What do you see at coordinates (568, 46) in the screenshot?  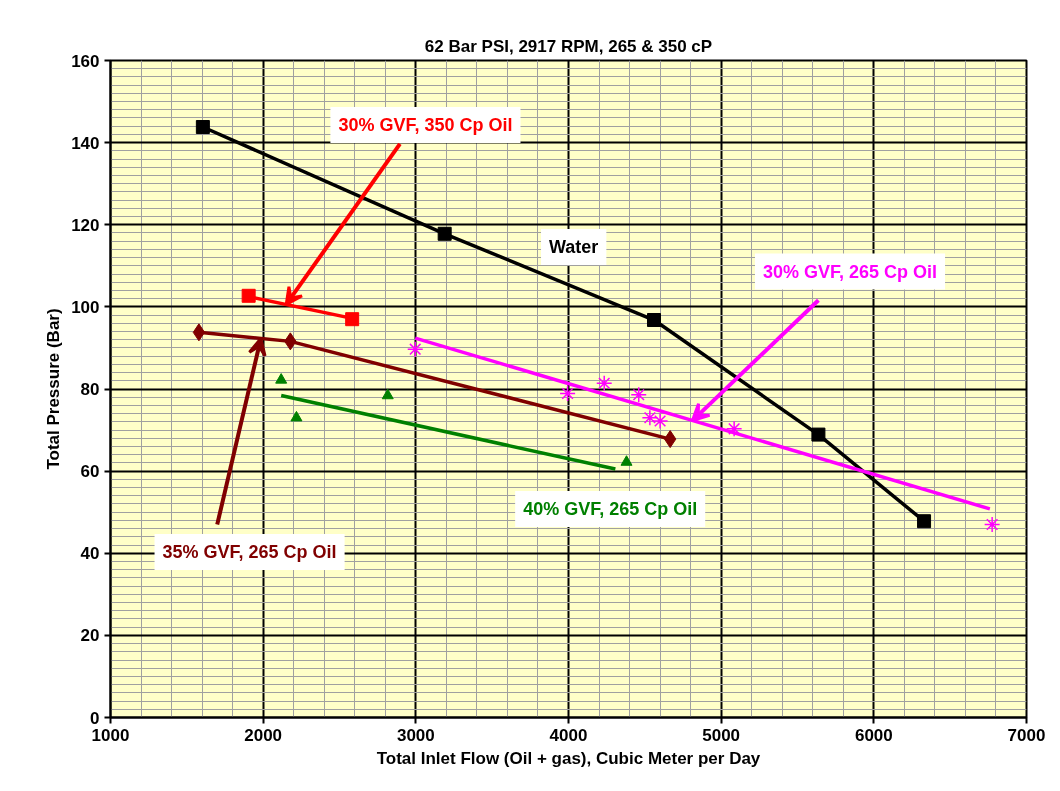 I see `chart-title: 62 Bar PSI, 2917 RPM, 265 & 350 cP` at bounding box center [568, 46].